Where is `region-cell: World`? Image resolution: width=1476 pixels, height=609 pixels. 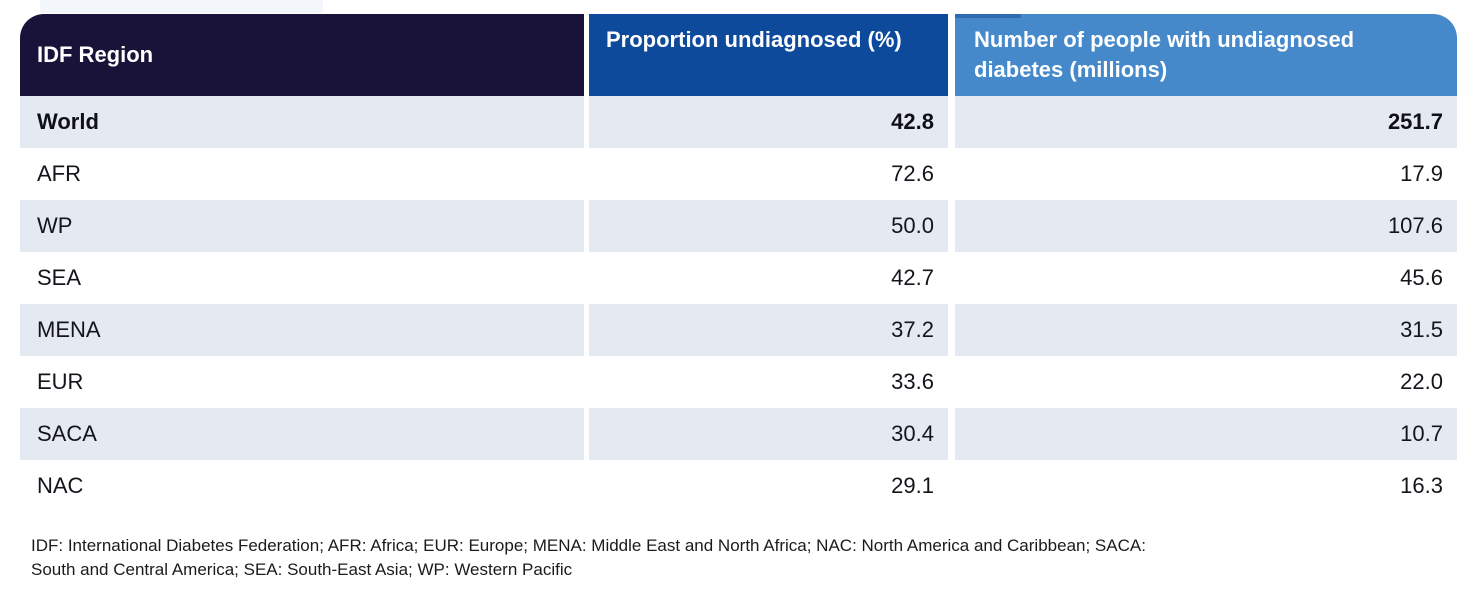 region-cell: World is located at coordinates (302, 122).